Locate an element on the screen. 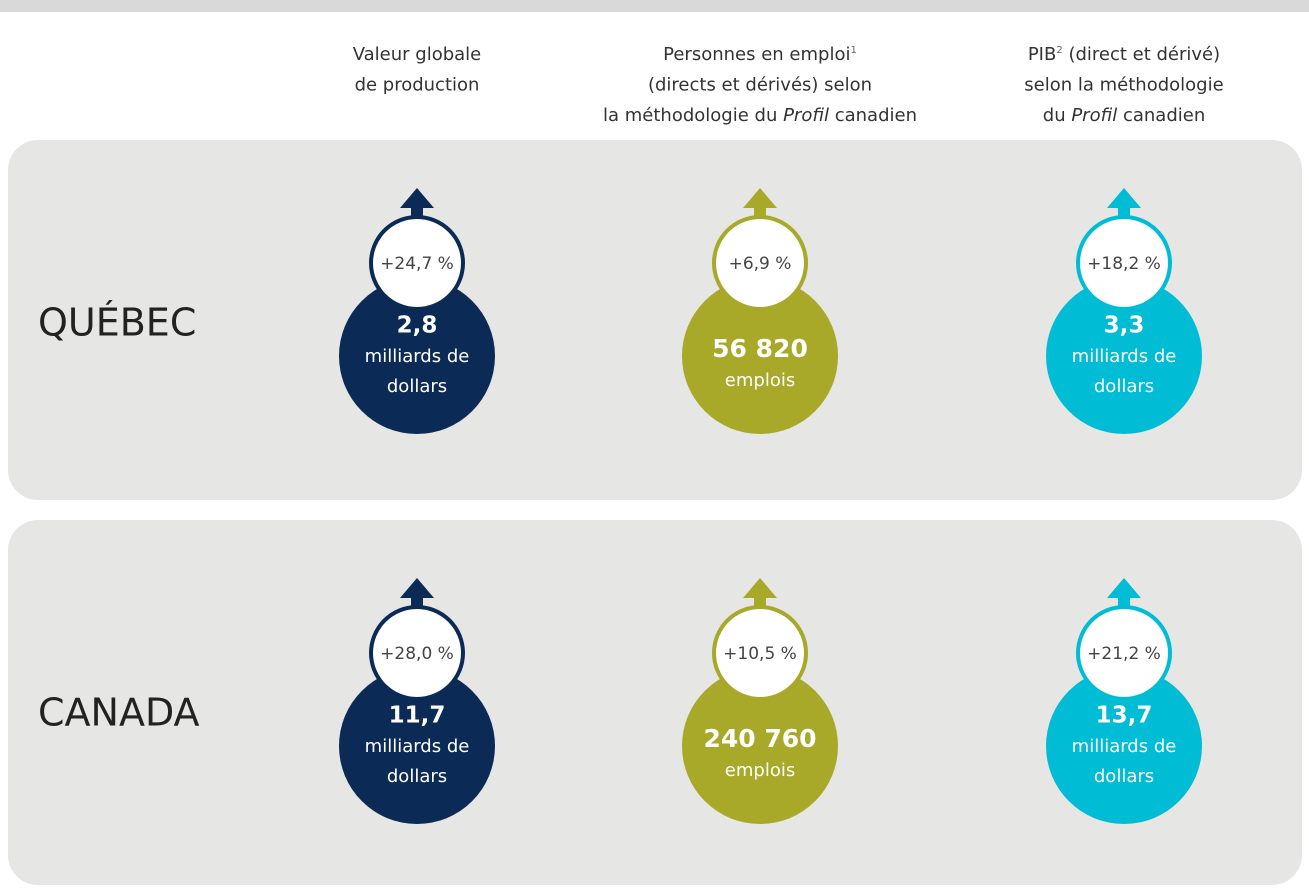 The width and height of the screenshot is (1309, 888). change-label: +28,0 % is located at coordinates (417, 654).